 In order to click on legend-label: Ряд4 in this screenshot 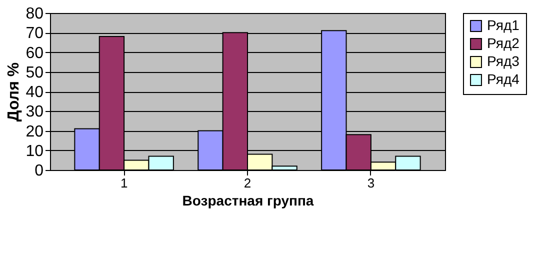, I will do `click(503, 79)`.